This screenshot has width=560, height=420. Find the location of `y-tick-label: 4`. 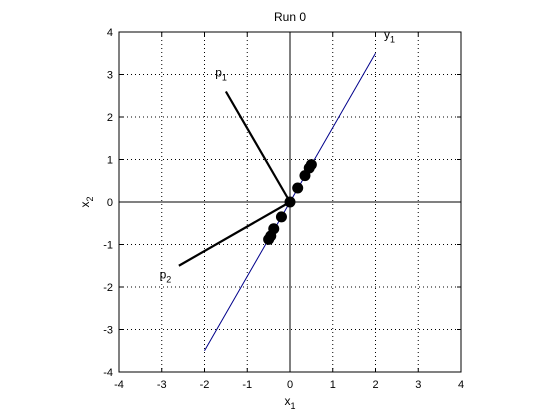

y-tick-label: 4 is located at coordinates (110, 33).